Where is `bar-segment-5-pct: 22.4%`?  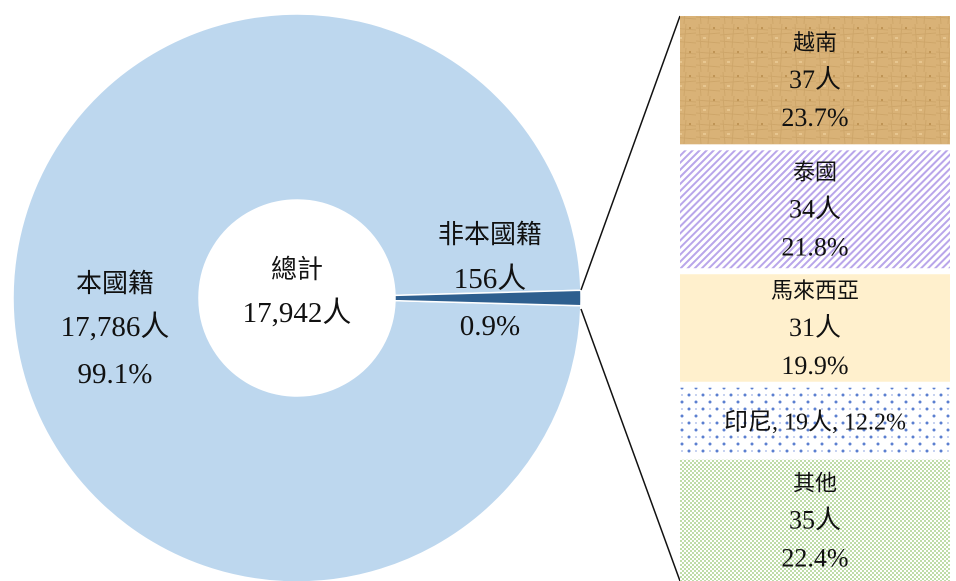 bar-segment-5-pct: 22.4% is located at coordinates (814, 557).